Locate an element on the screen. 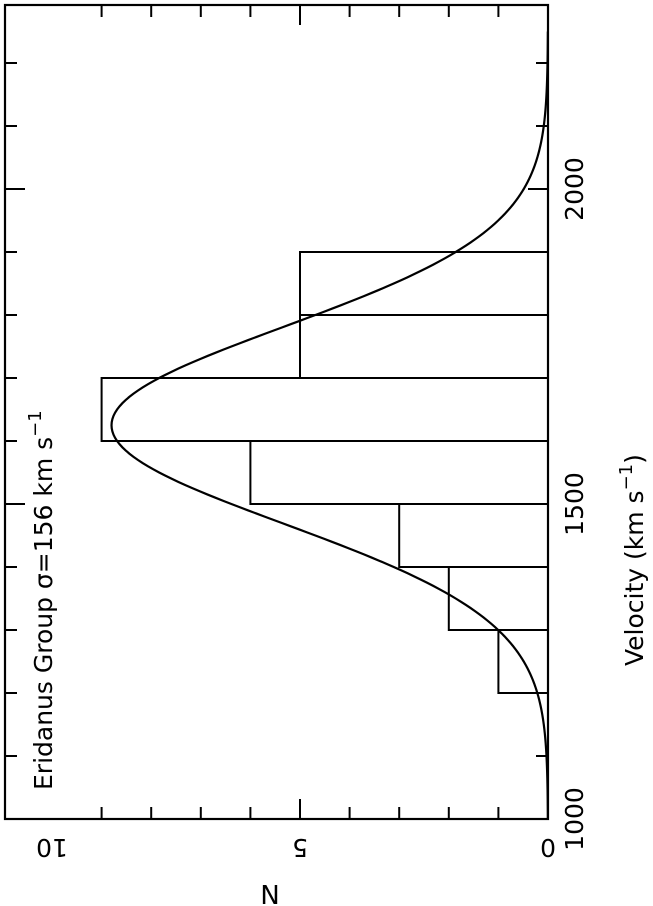 This screenshot has height=906, width=653. x-axis-label: Velocity (km s−1) is located at coordinates (632, 560).